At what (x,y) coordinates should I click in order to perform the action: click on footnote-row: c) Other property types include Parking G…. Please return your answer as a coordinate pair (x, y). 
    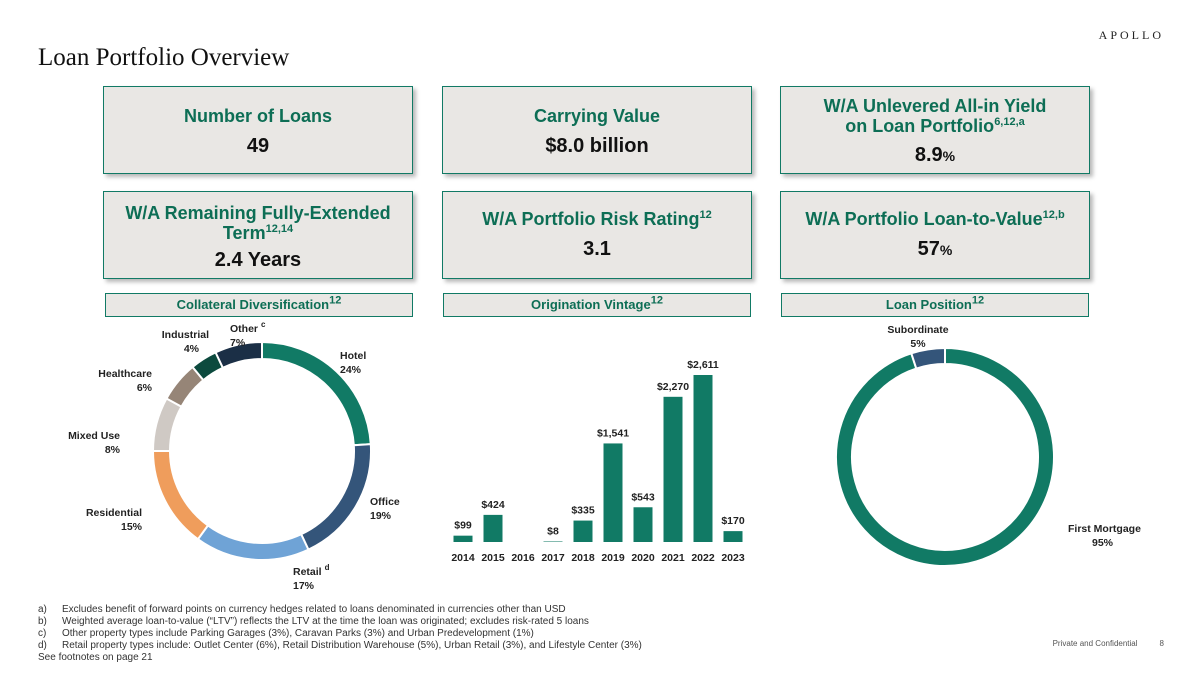
    Looking at the image, I should click on (340, 634).